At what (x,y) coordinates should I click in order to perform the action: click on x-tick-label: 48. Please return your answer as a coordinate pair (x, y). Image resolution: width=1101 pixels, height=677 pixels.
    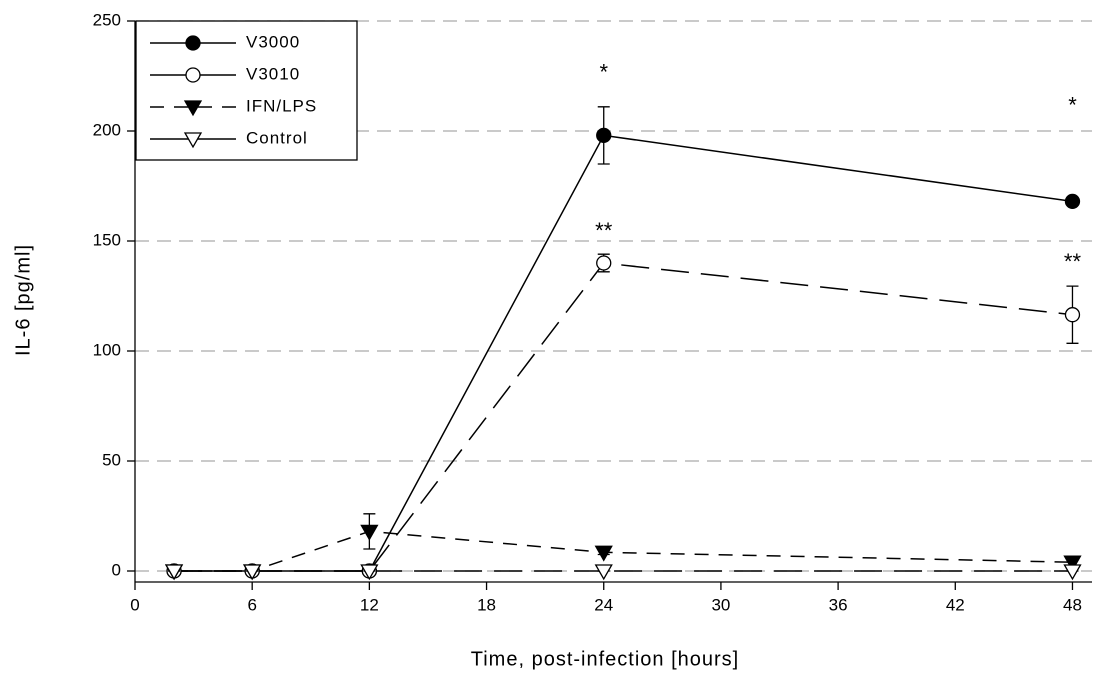
    Looking at the image, I should click on (1072, 604).